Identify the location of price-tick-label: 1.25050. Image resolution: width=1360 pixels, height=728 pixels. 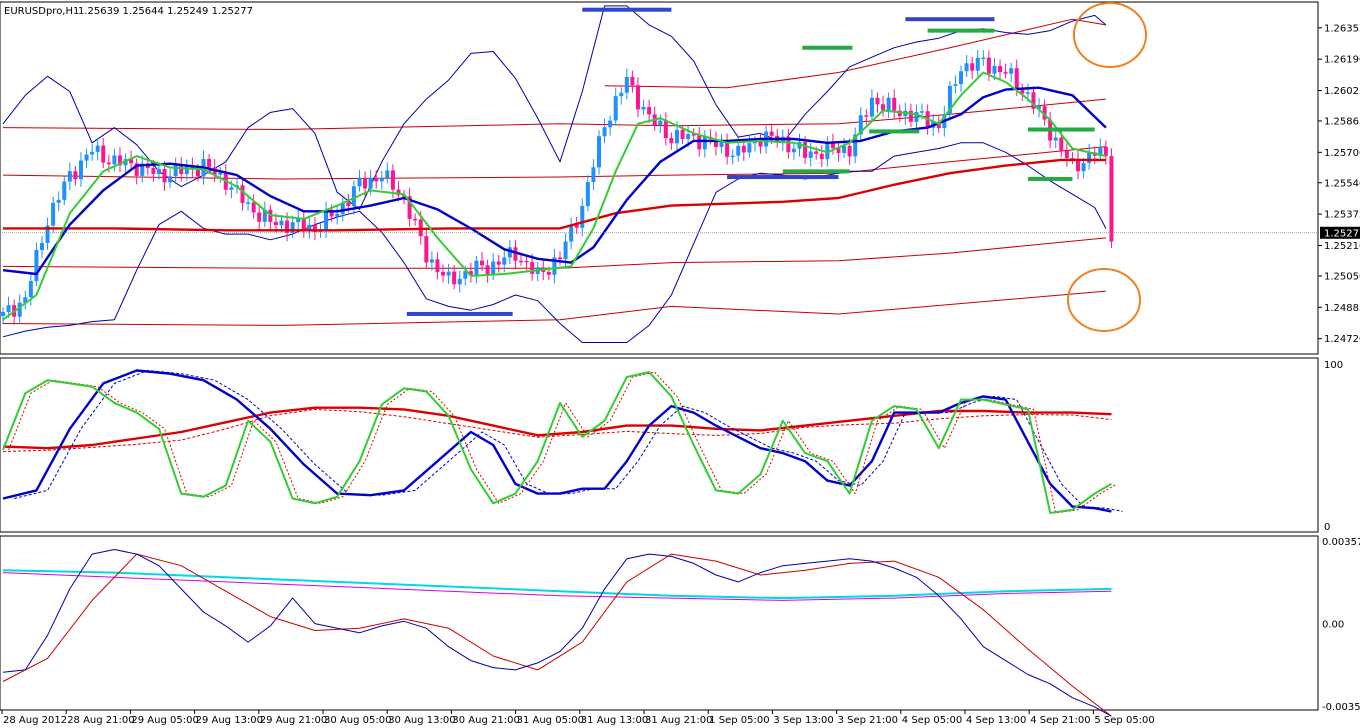
(1342, 276).